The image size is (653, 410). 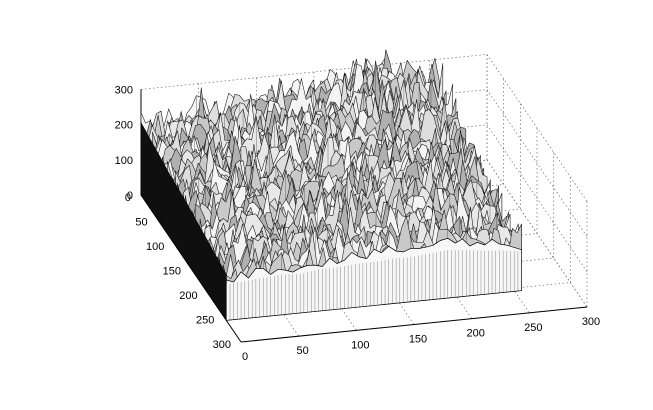 What do you see at coordinates (360, 345) in the screenshot?
I see `x-tick-label: 100` at bounding box center [360, 345].